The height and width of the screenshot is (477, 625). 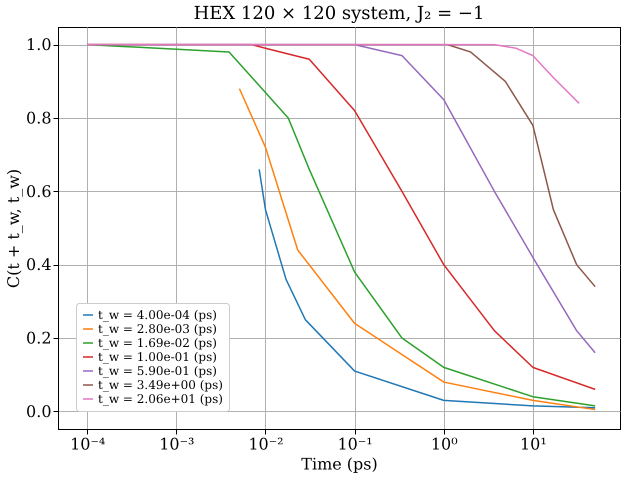 What do you see at coordinates (39, 118) in the screenshot?
I see `y-tick-label: 0.8` at bounding box center [39, 118].